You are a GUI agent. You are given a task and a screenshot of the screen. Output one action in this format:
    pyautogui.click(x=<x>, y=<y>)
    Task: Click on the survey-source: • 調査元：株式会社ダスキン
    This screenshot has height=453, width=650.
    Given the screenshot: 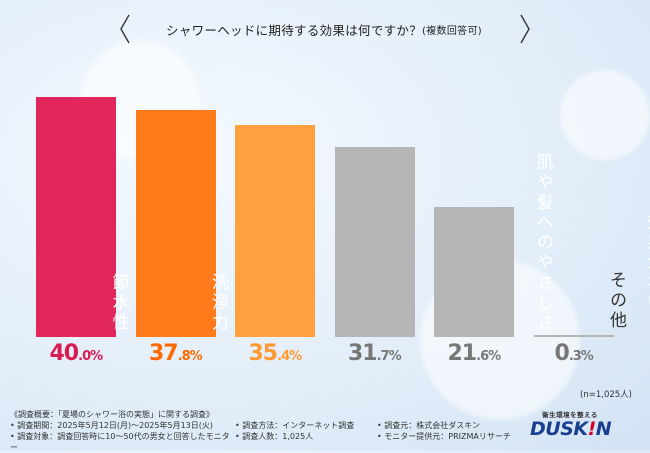 What is the action you would take?
    pyautogui.click(x=429, y=425)
    